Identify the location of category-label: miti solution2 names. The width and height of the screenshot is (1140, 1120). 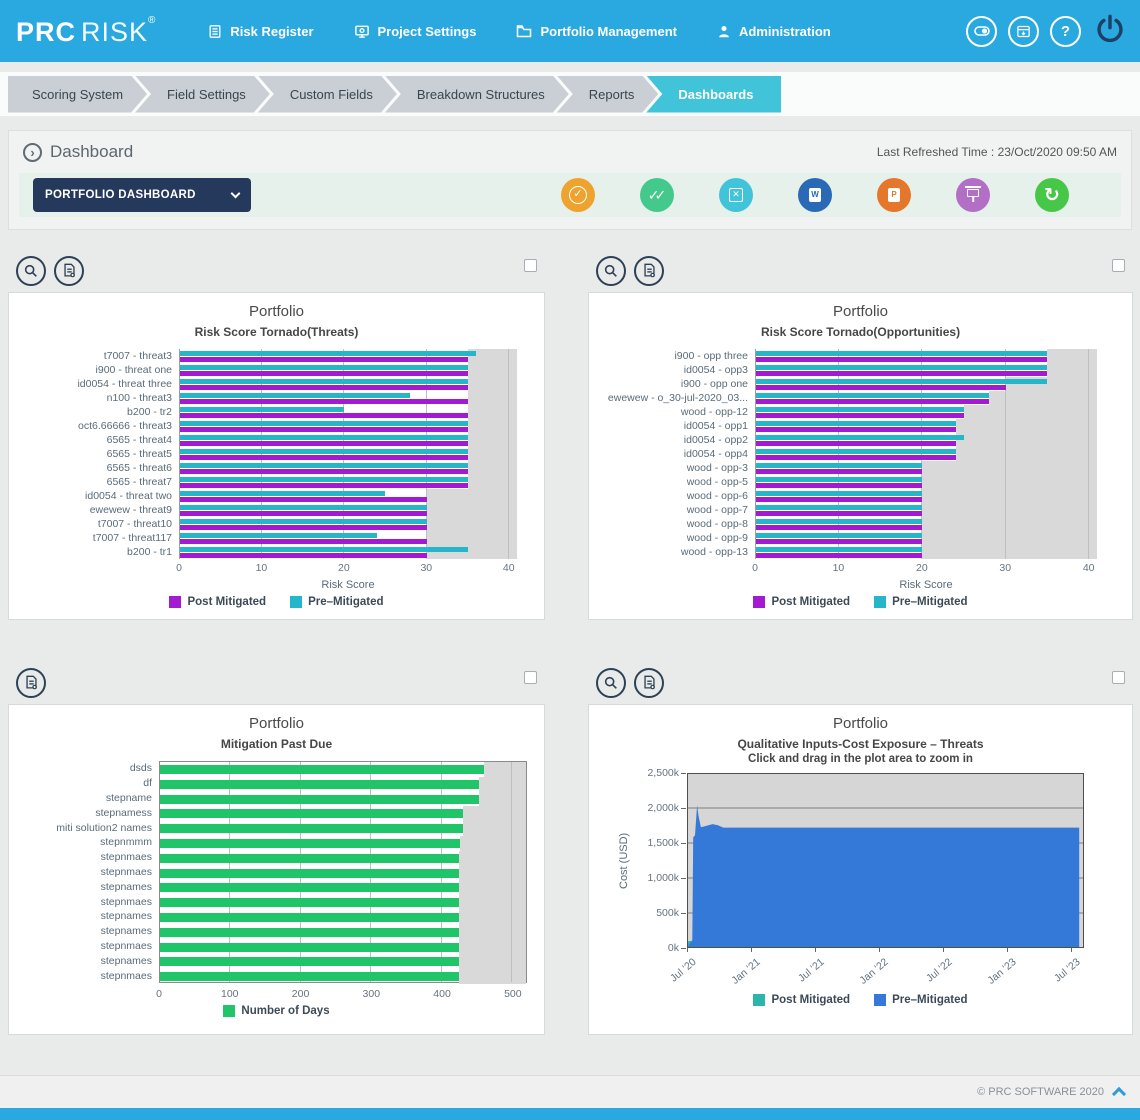
(104, 827).